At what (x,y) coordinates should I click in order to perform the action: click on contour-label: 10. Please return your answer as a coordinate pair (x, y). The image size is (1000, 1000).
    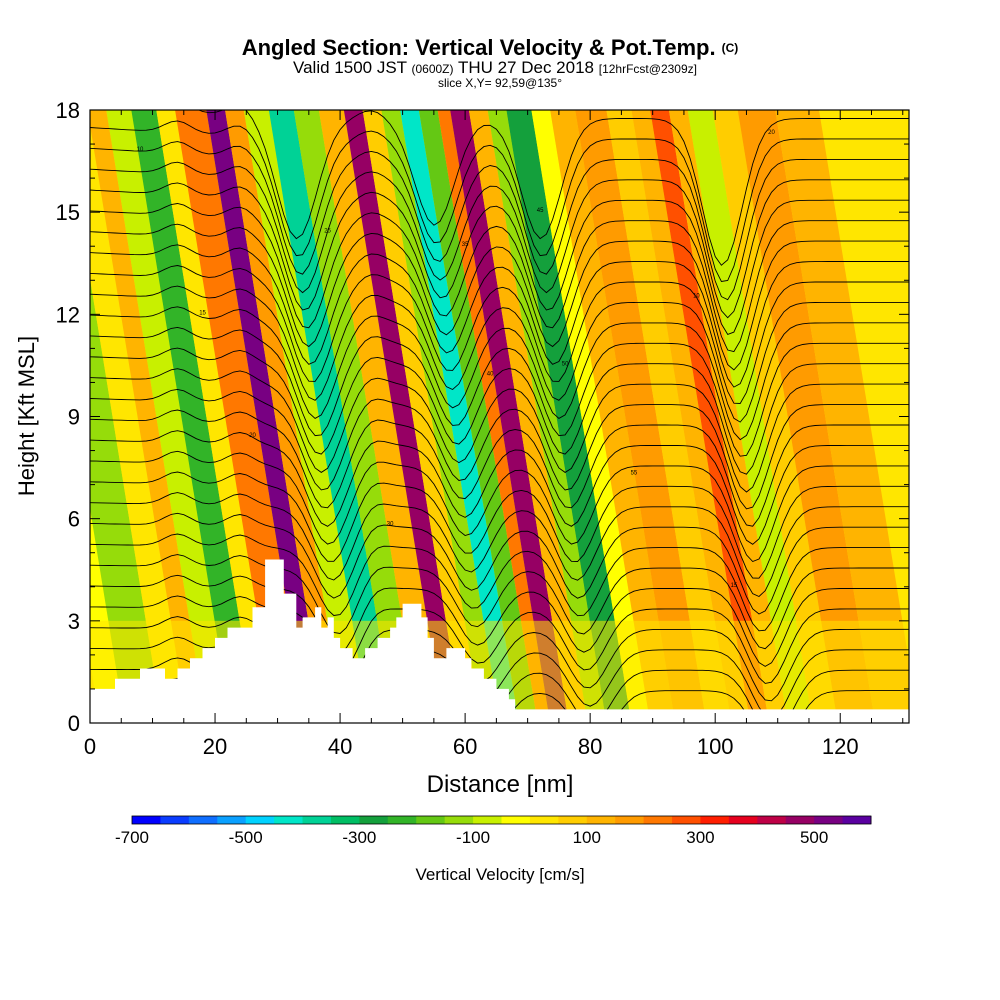
    Looking at the image, I should click on (140, 150).